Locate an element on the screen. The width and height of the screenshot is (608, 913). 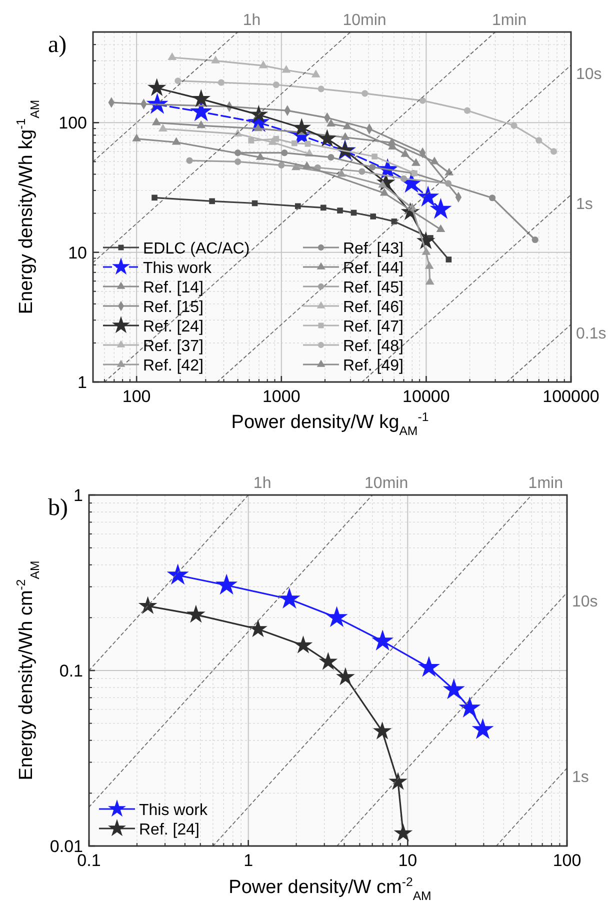
legend-label: Ref. [49] is located at coordinates (373, 366).